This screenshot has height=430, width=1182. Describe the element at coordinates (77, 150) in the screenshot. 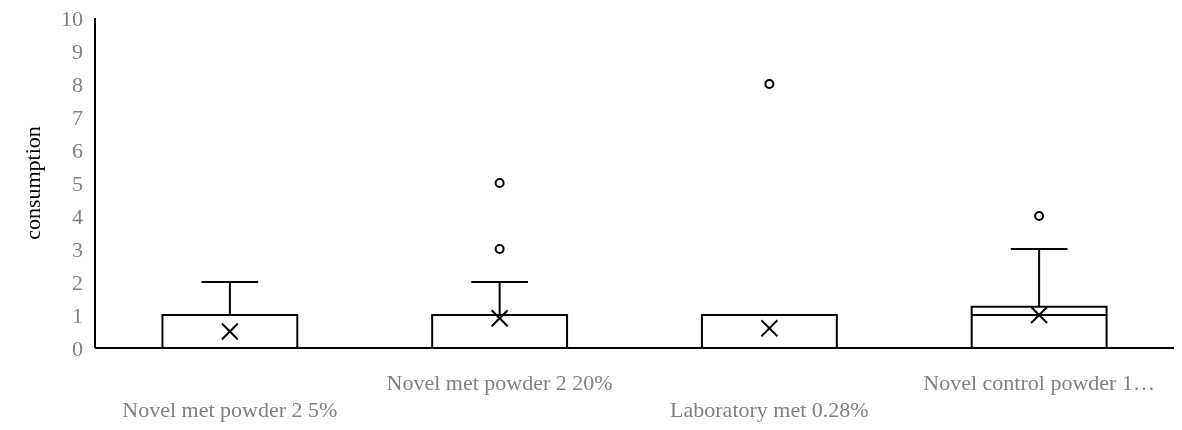

I see `y-tick-label: 6` at that location.